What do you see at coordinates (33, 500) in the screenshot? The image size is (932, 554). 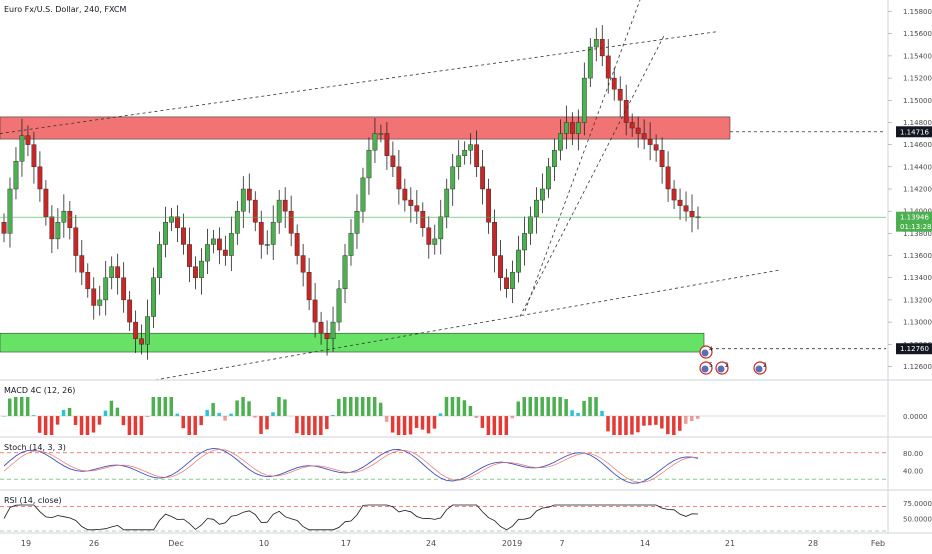 I see `rsi-label: RSI (14, close)` at bounding box center [33, 500].